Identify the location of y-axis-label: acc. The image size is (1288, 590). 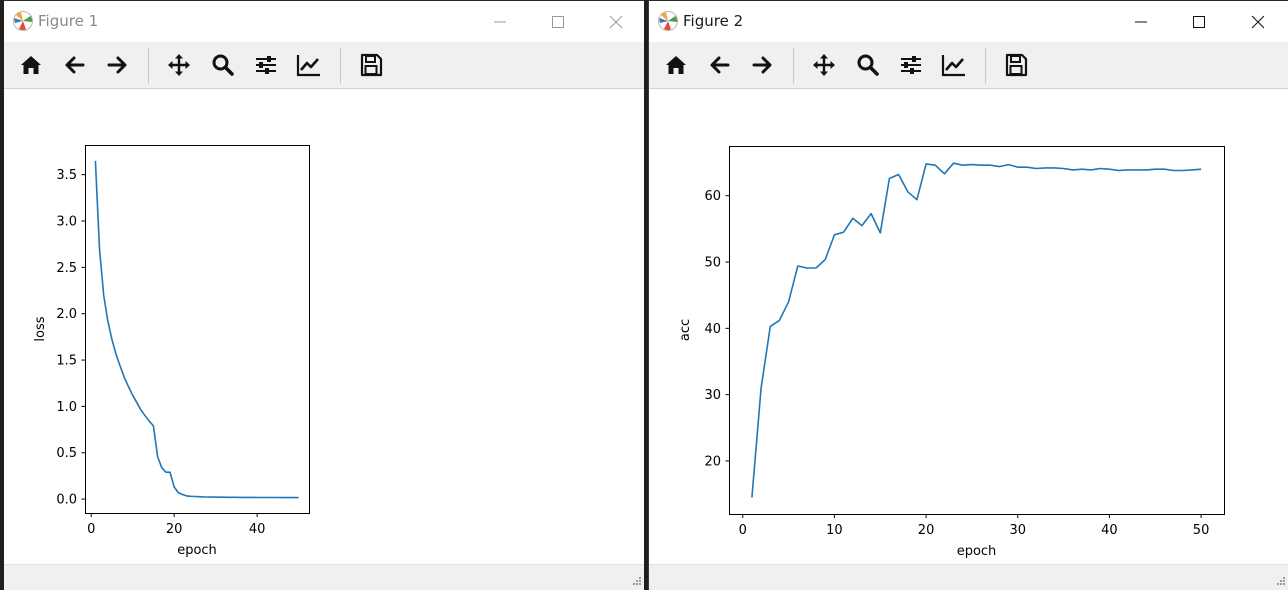
(685, 330).